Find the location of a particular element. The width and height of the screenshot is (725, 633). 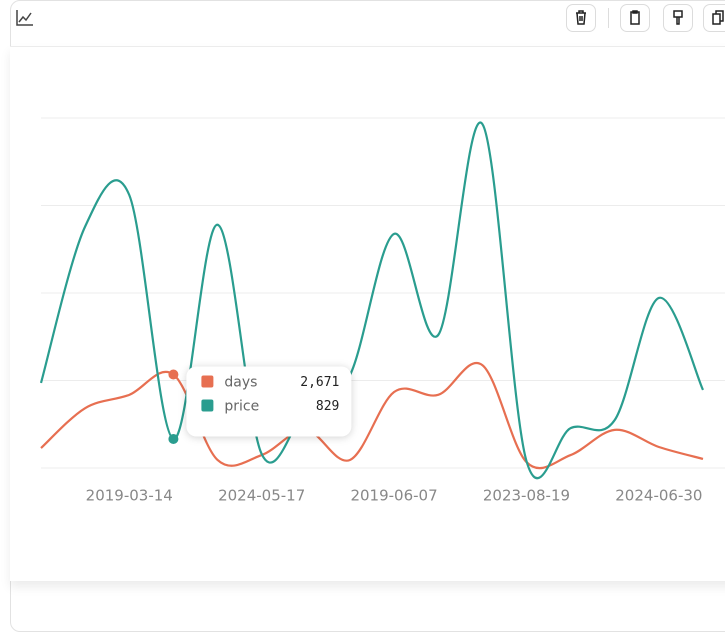

tooltip-box is located at coordinates (269, 401).